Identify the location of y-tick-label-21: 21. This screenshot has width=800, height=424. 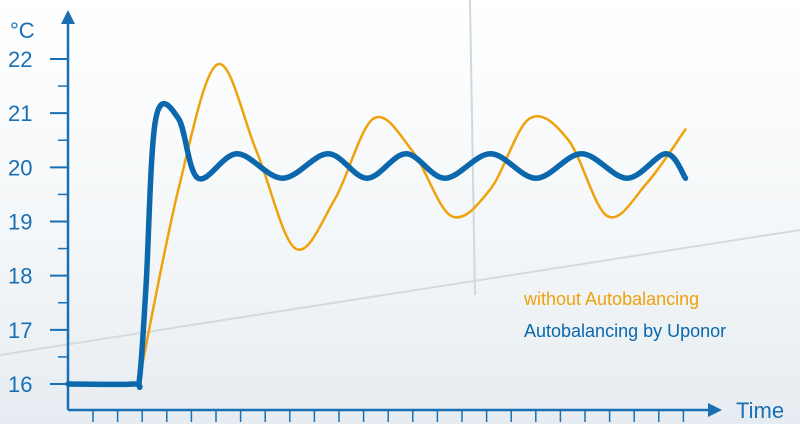
(20, 113).